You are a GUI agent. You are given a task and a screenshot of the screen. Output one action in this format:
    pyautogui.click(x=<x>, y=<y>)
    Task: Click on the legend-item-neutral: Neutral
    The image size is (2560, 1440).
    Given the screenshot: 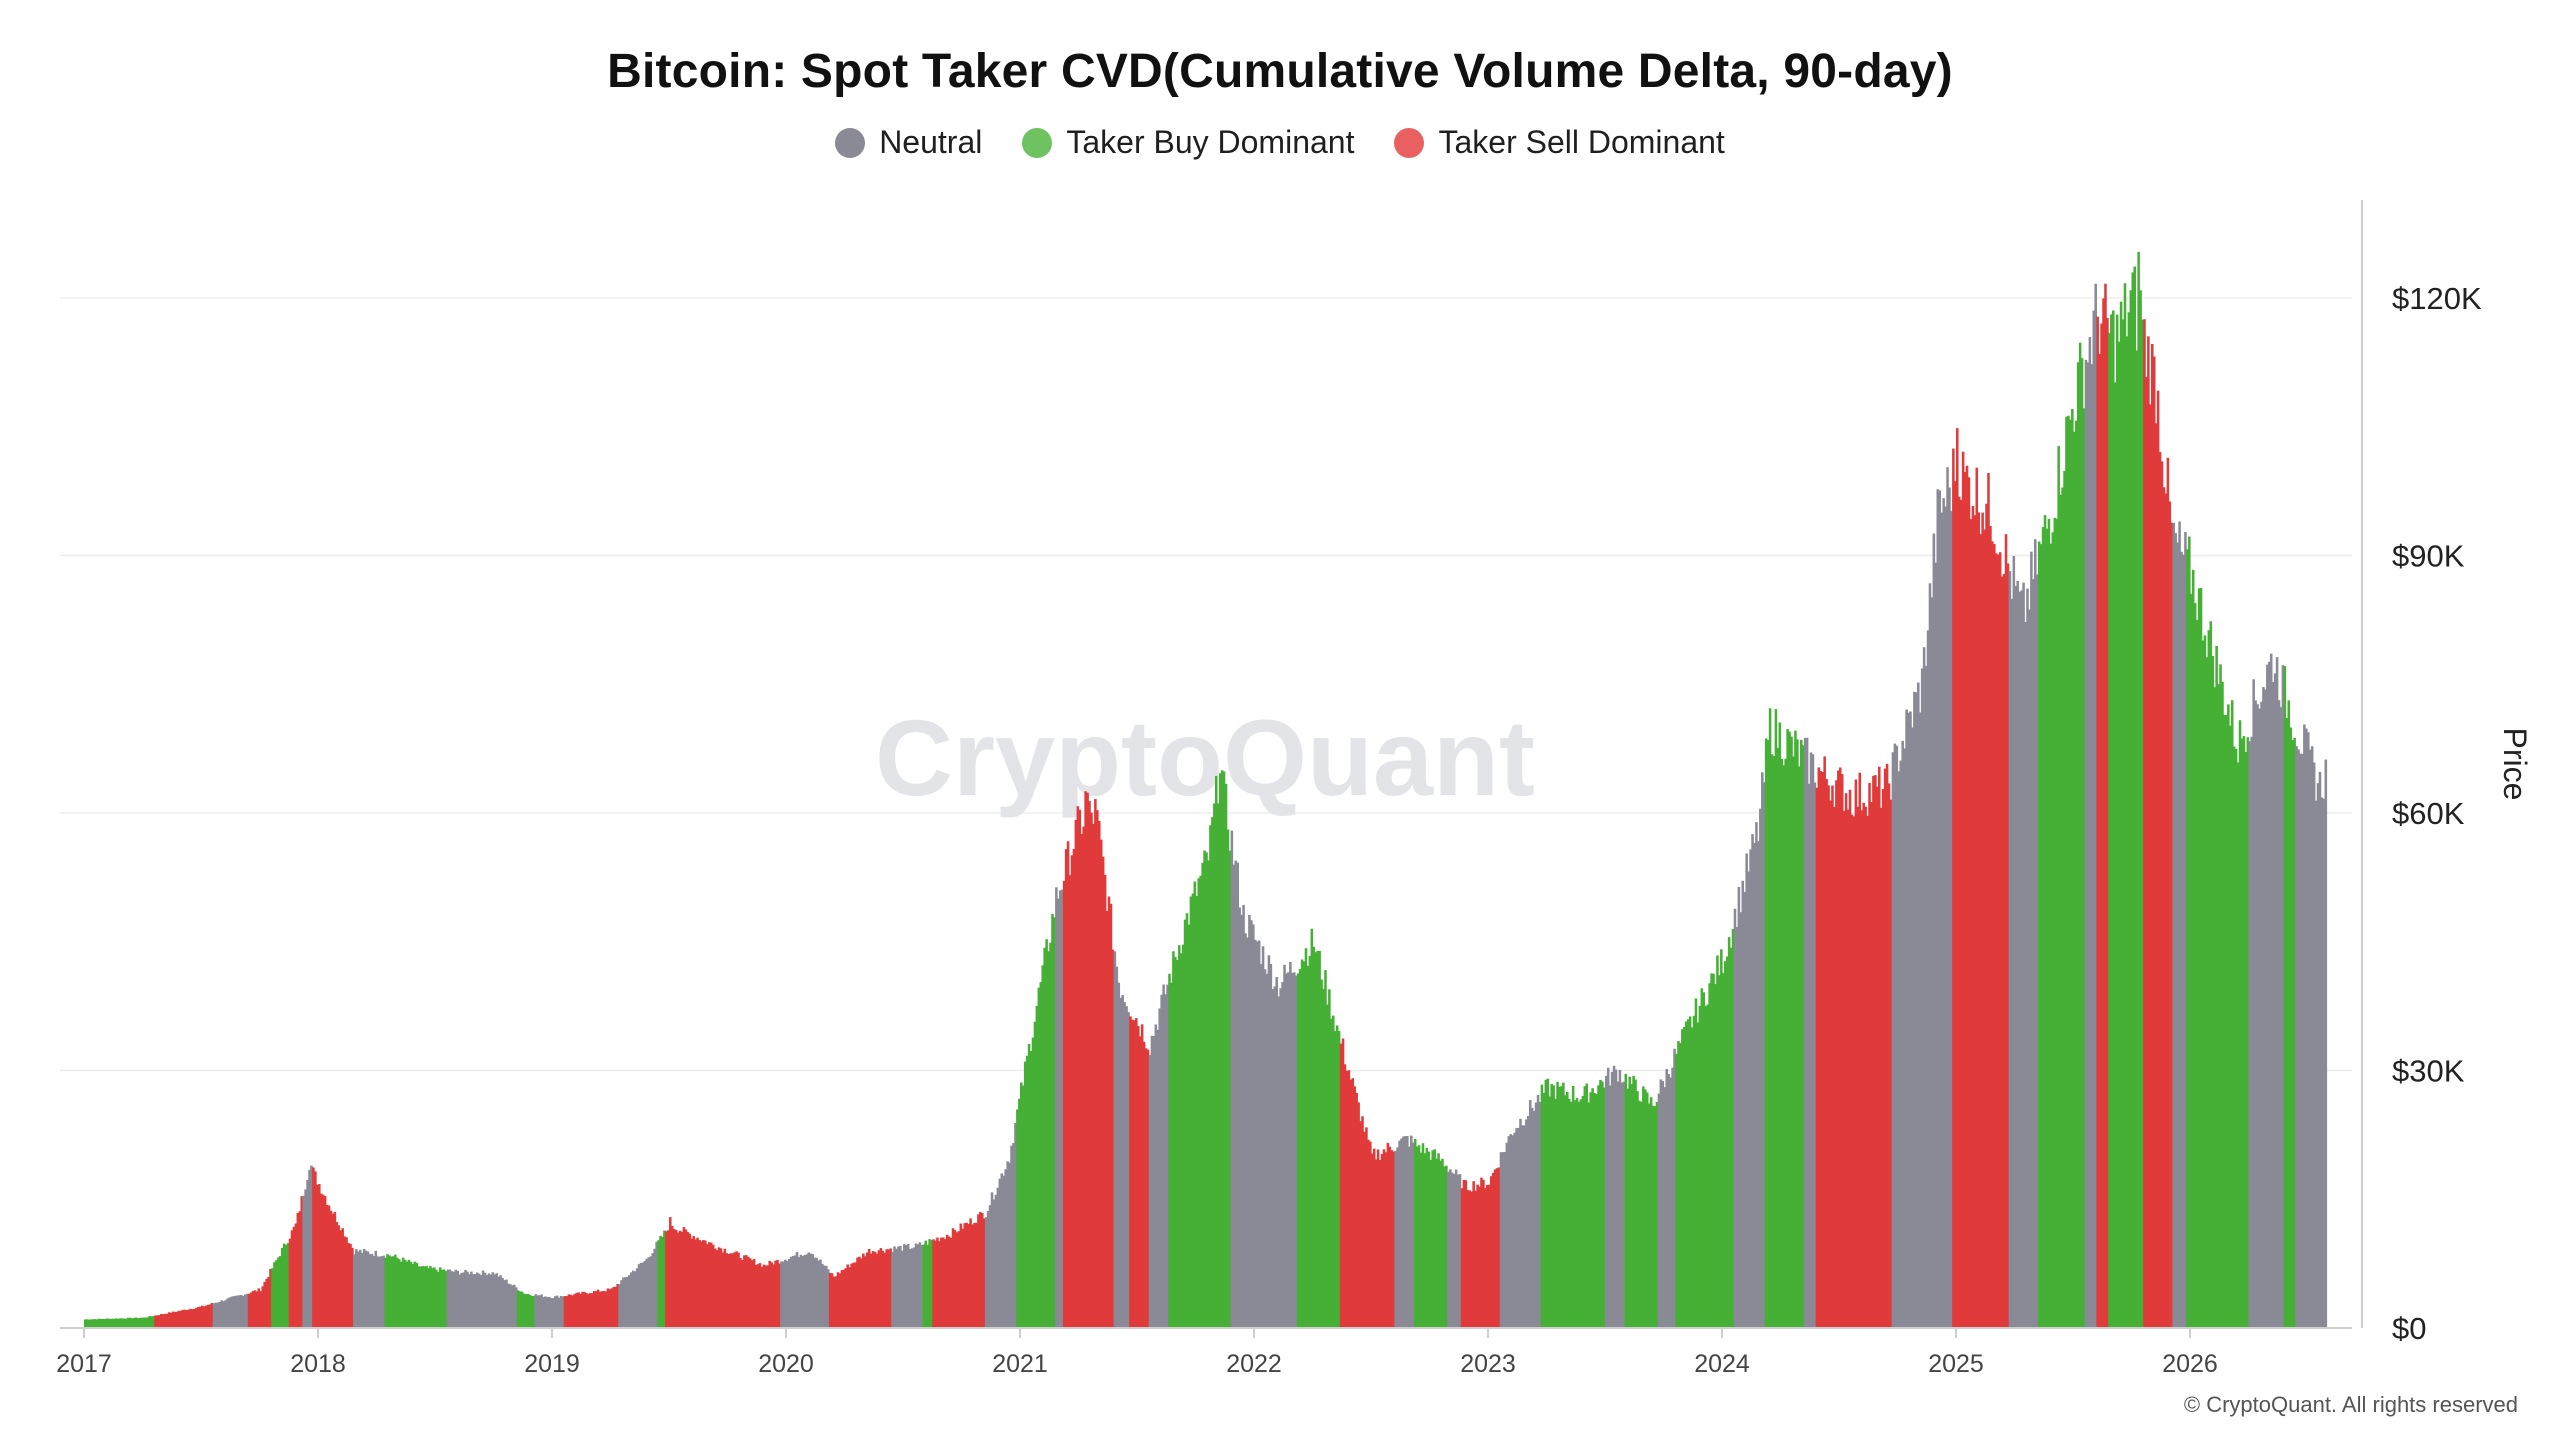 What is the action you would take?
    pyautogui.click(x=908, y=142)
    